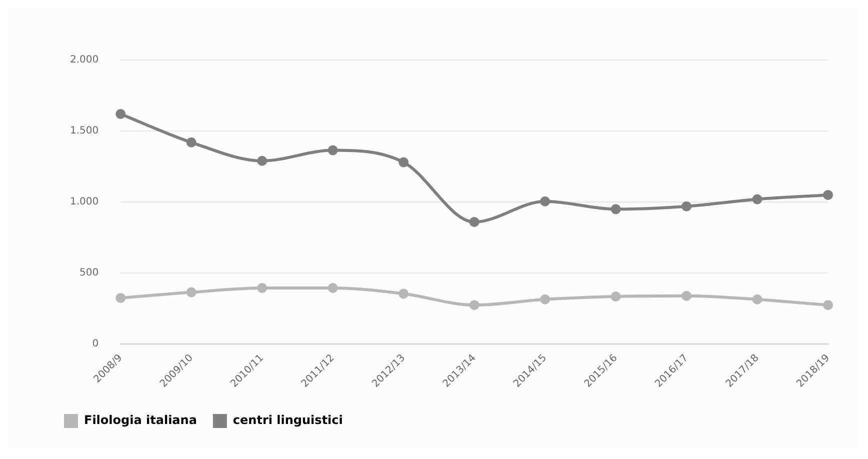  I want to click on y-tick-label: 0, so click(95, 344).